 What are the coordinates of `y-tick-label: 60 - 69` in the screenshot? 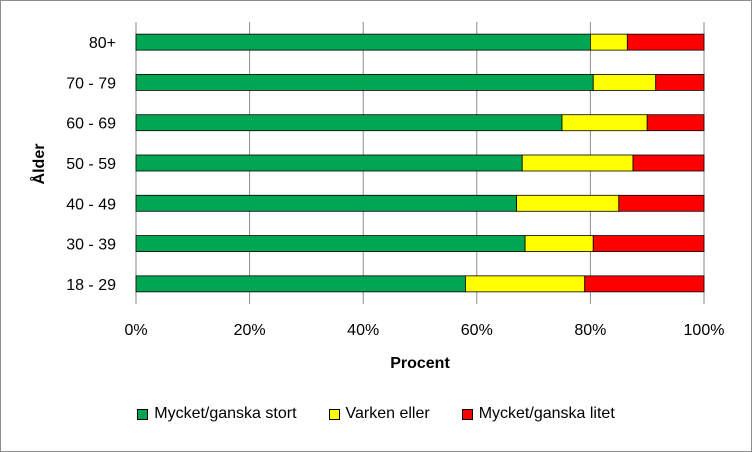 It's located at (91, 124).